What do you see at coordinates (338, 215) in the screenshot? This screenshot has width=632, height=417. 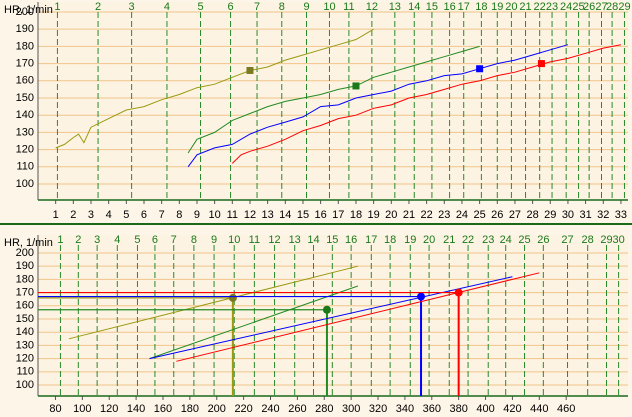 I see `x-tick-label: 17` at bounding box center [338, 215].